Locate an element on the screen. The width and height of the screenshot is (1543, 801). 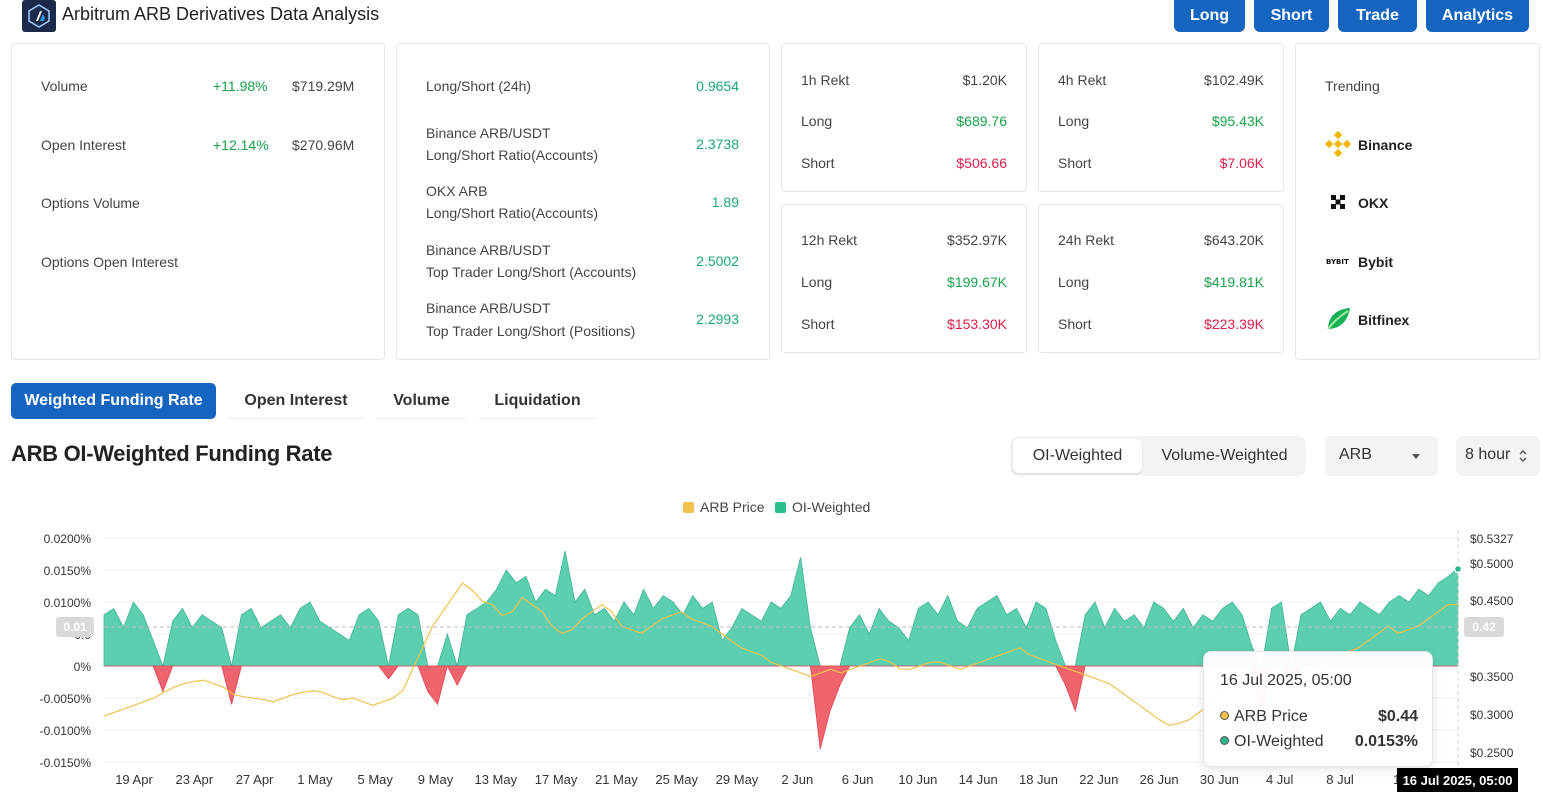
coin-select-value: ARB is located at coordinates (1355, 454).